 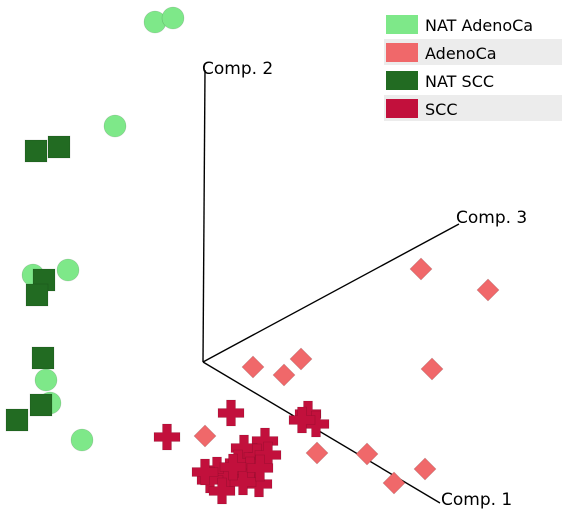 What do you see at coordinates (473, 108) in the screenshot?
I see `legend-item-scc: SCC` at bounding box center [473, 108].